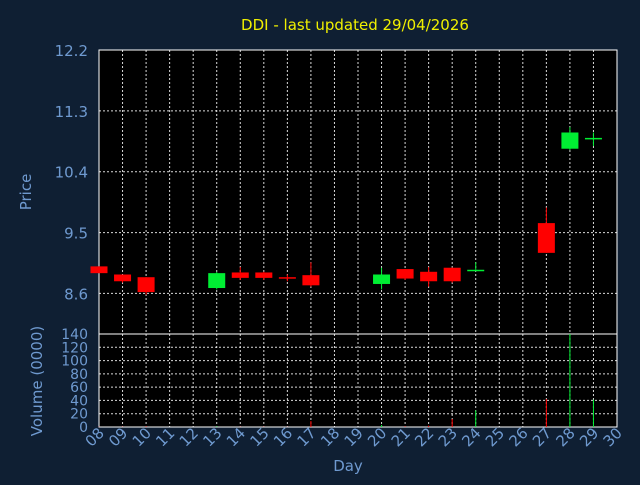 The image size is (640, 485). What do you see at coordinates (74, 362) in the screenshot?
I see `volume-tick-label: 100` at bounding box center [74, 362].